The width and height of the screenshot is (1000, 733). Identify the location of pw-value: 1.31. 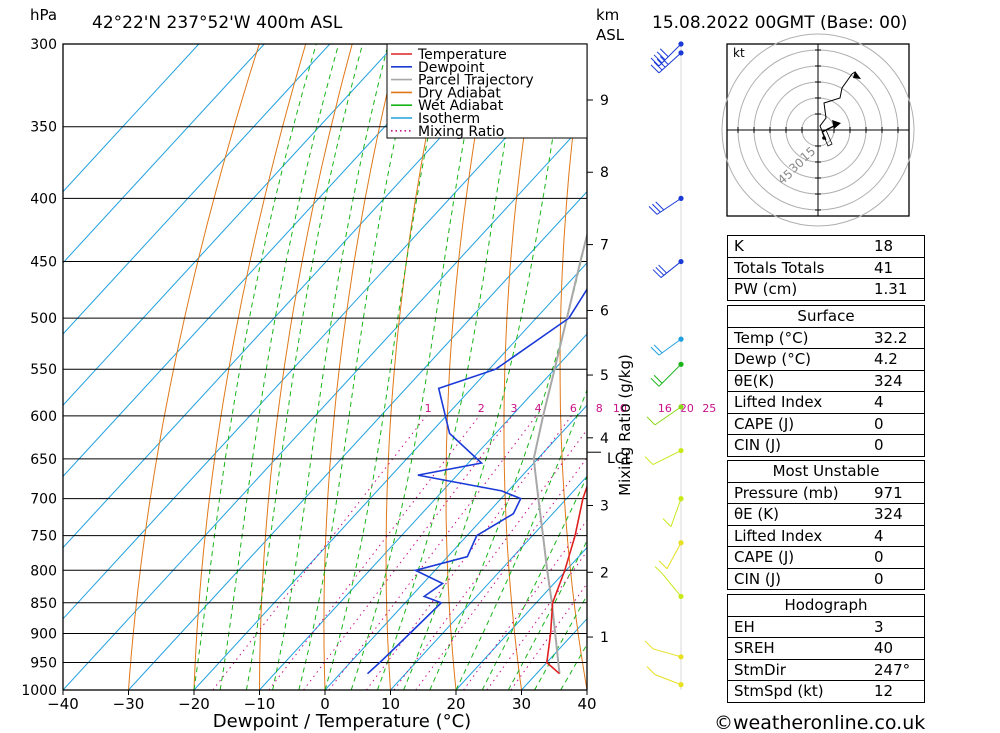
(896, 289).